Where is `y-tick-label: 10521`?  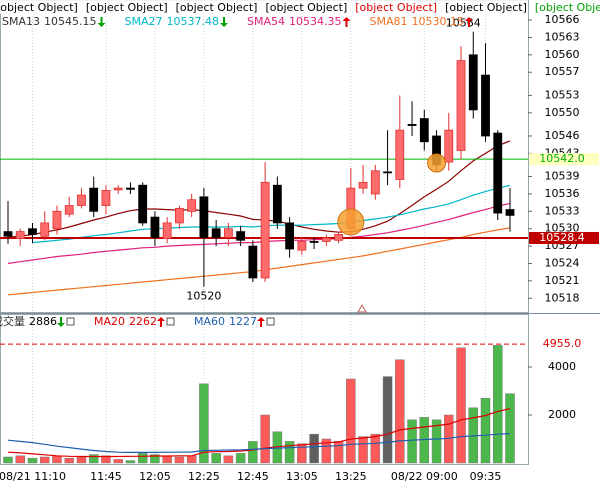 y-tick-label: 10521 is located at coordinates (562, 280).